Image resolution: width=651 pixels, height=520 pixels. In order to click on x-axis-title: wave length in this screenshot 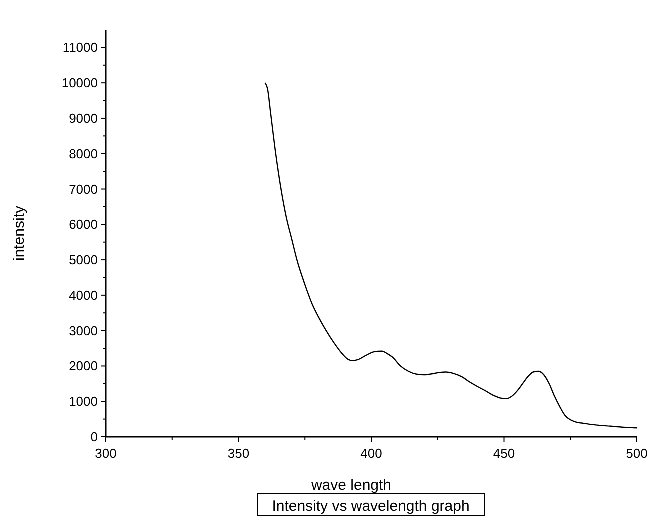, I will do `click(351, 485)`.